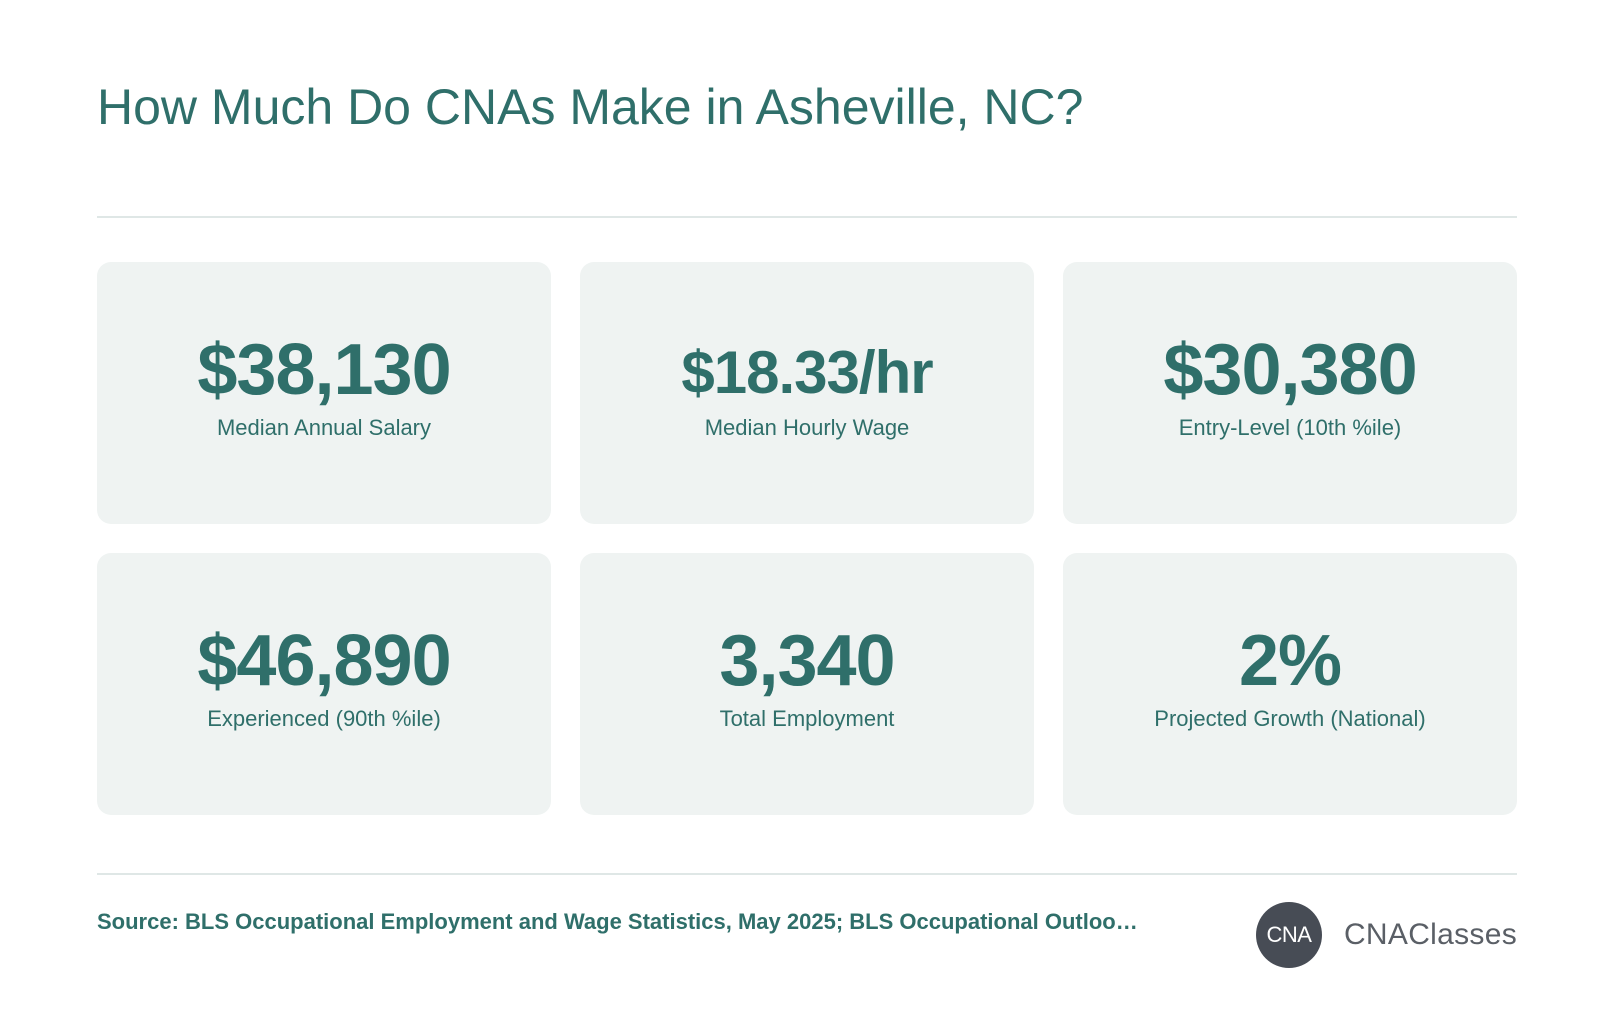 This screenshot has width=1600, height=1028. I want to click on stat-card-median-annual-salary: $38,130 Median Annual Salary, so click(324, 393).